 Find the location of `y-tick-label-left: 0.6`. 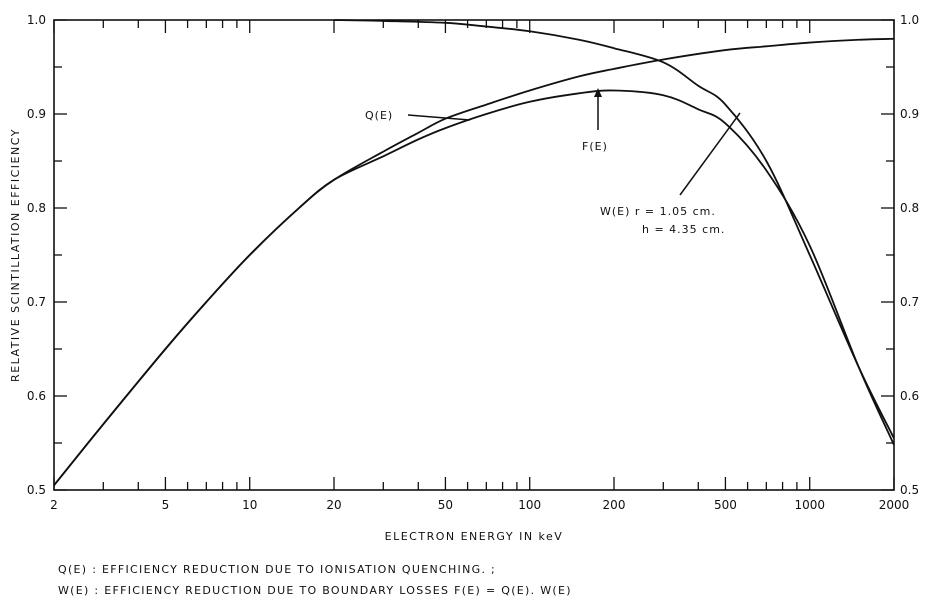

y-tick-label-left: 0.6 is located at coordinates (36, 396).